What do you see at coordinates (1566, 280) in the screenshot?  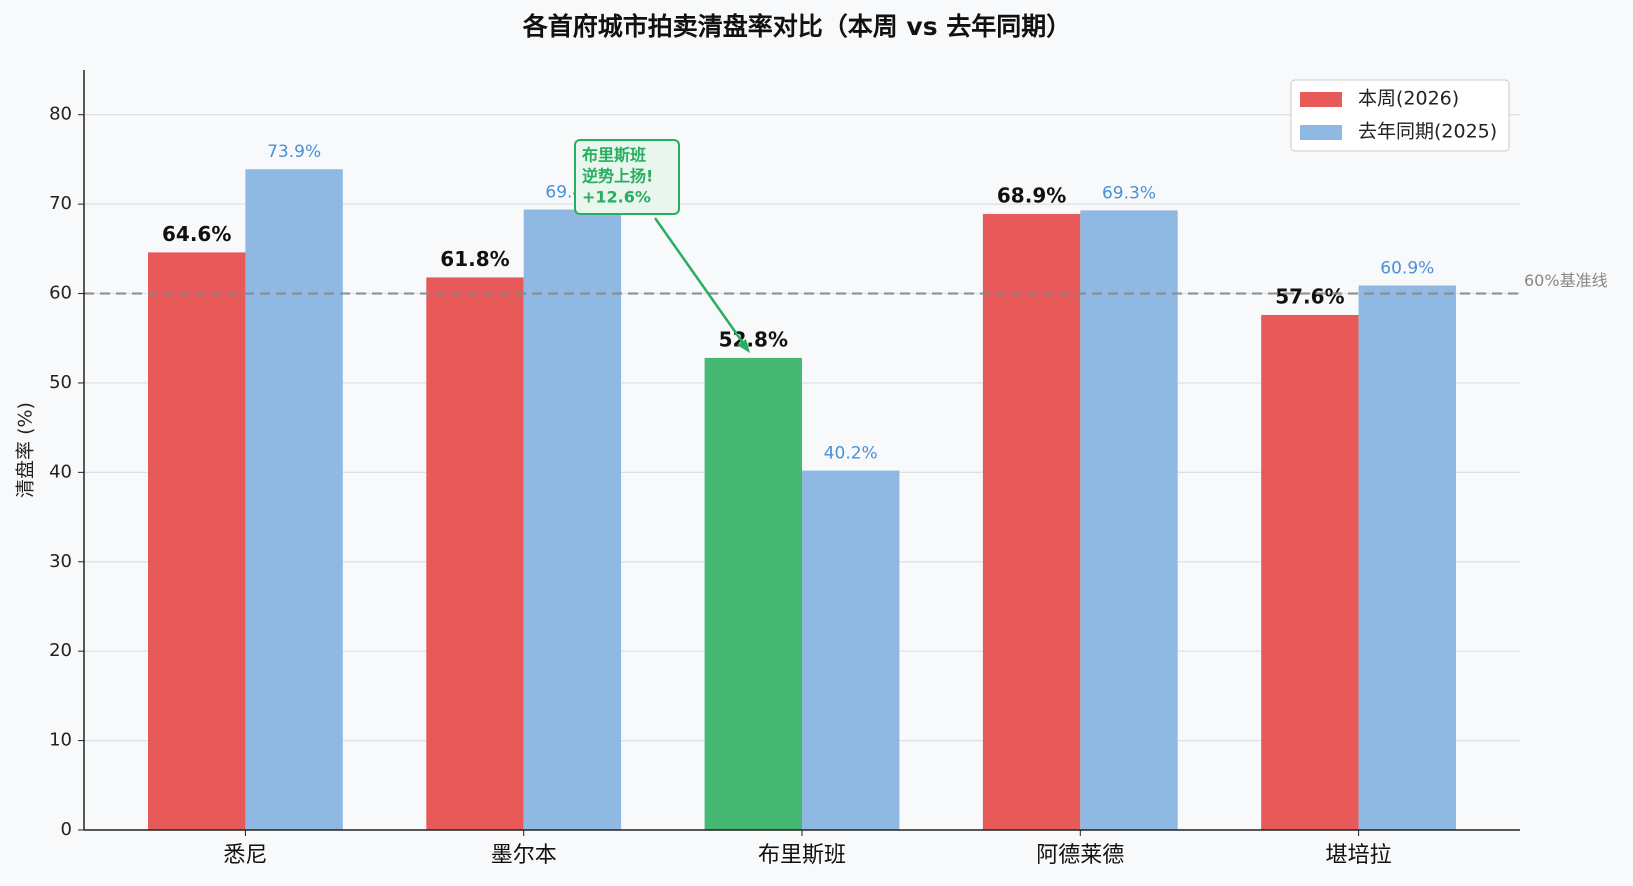 I see `reference-label: 60%基准线` at bounding box center [1566, 280].